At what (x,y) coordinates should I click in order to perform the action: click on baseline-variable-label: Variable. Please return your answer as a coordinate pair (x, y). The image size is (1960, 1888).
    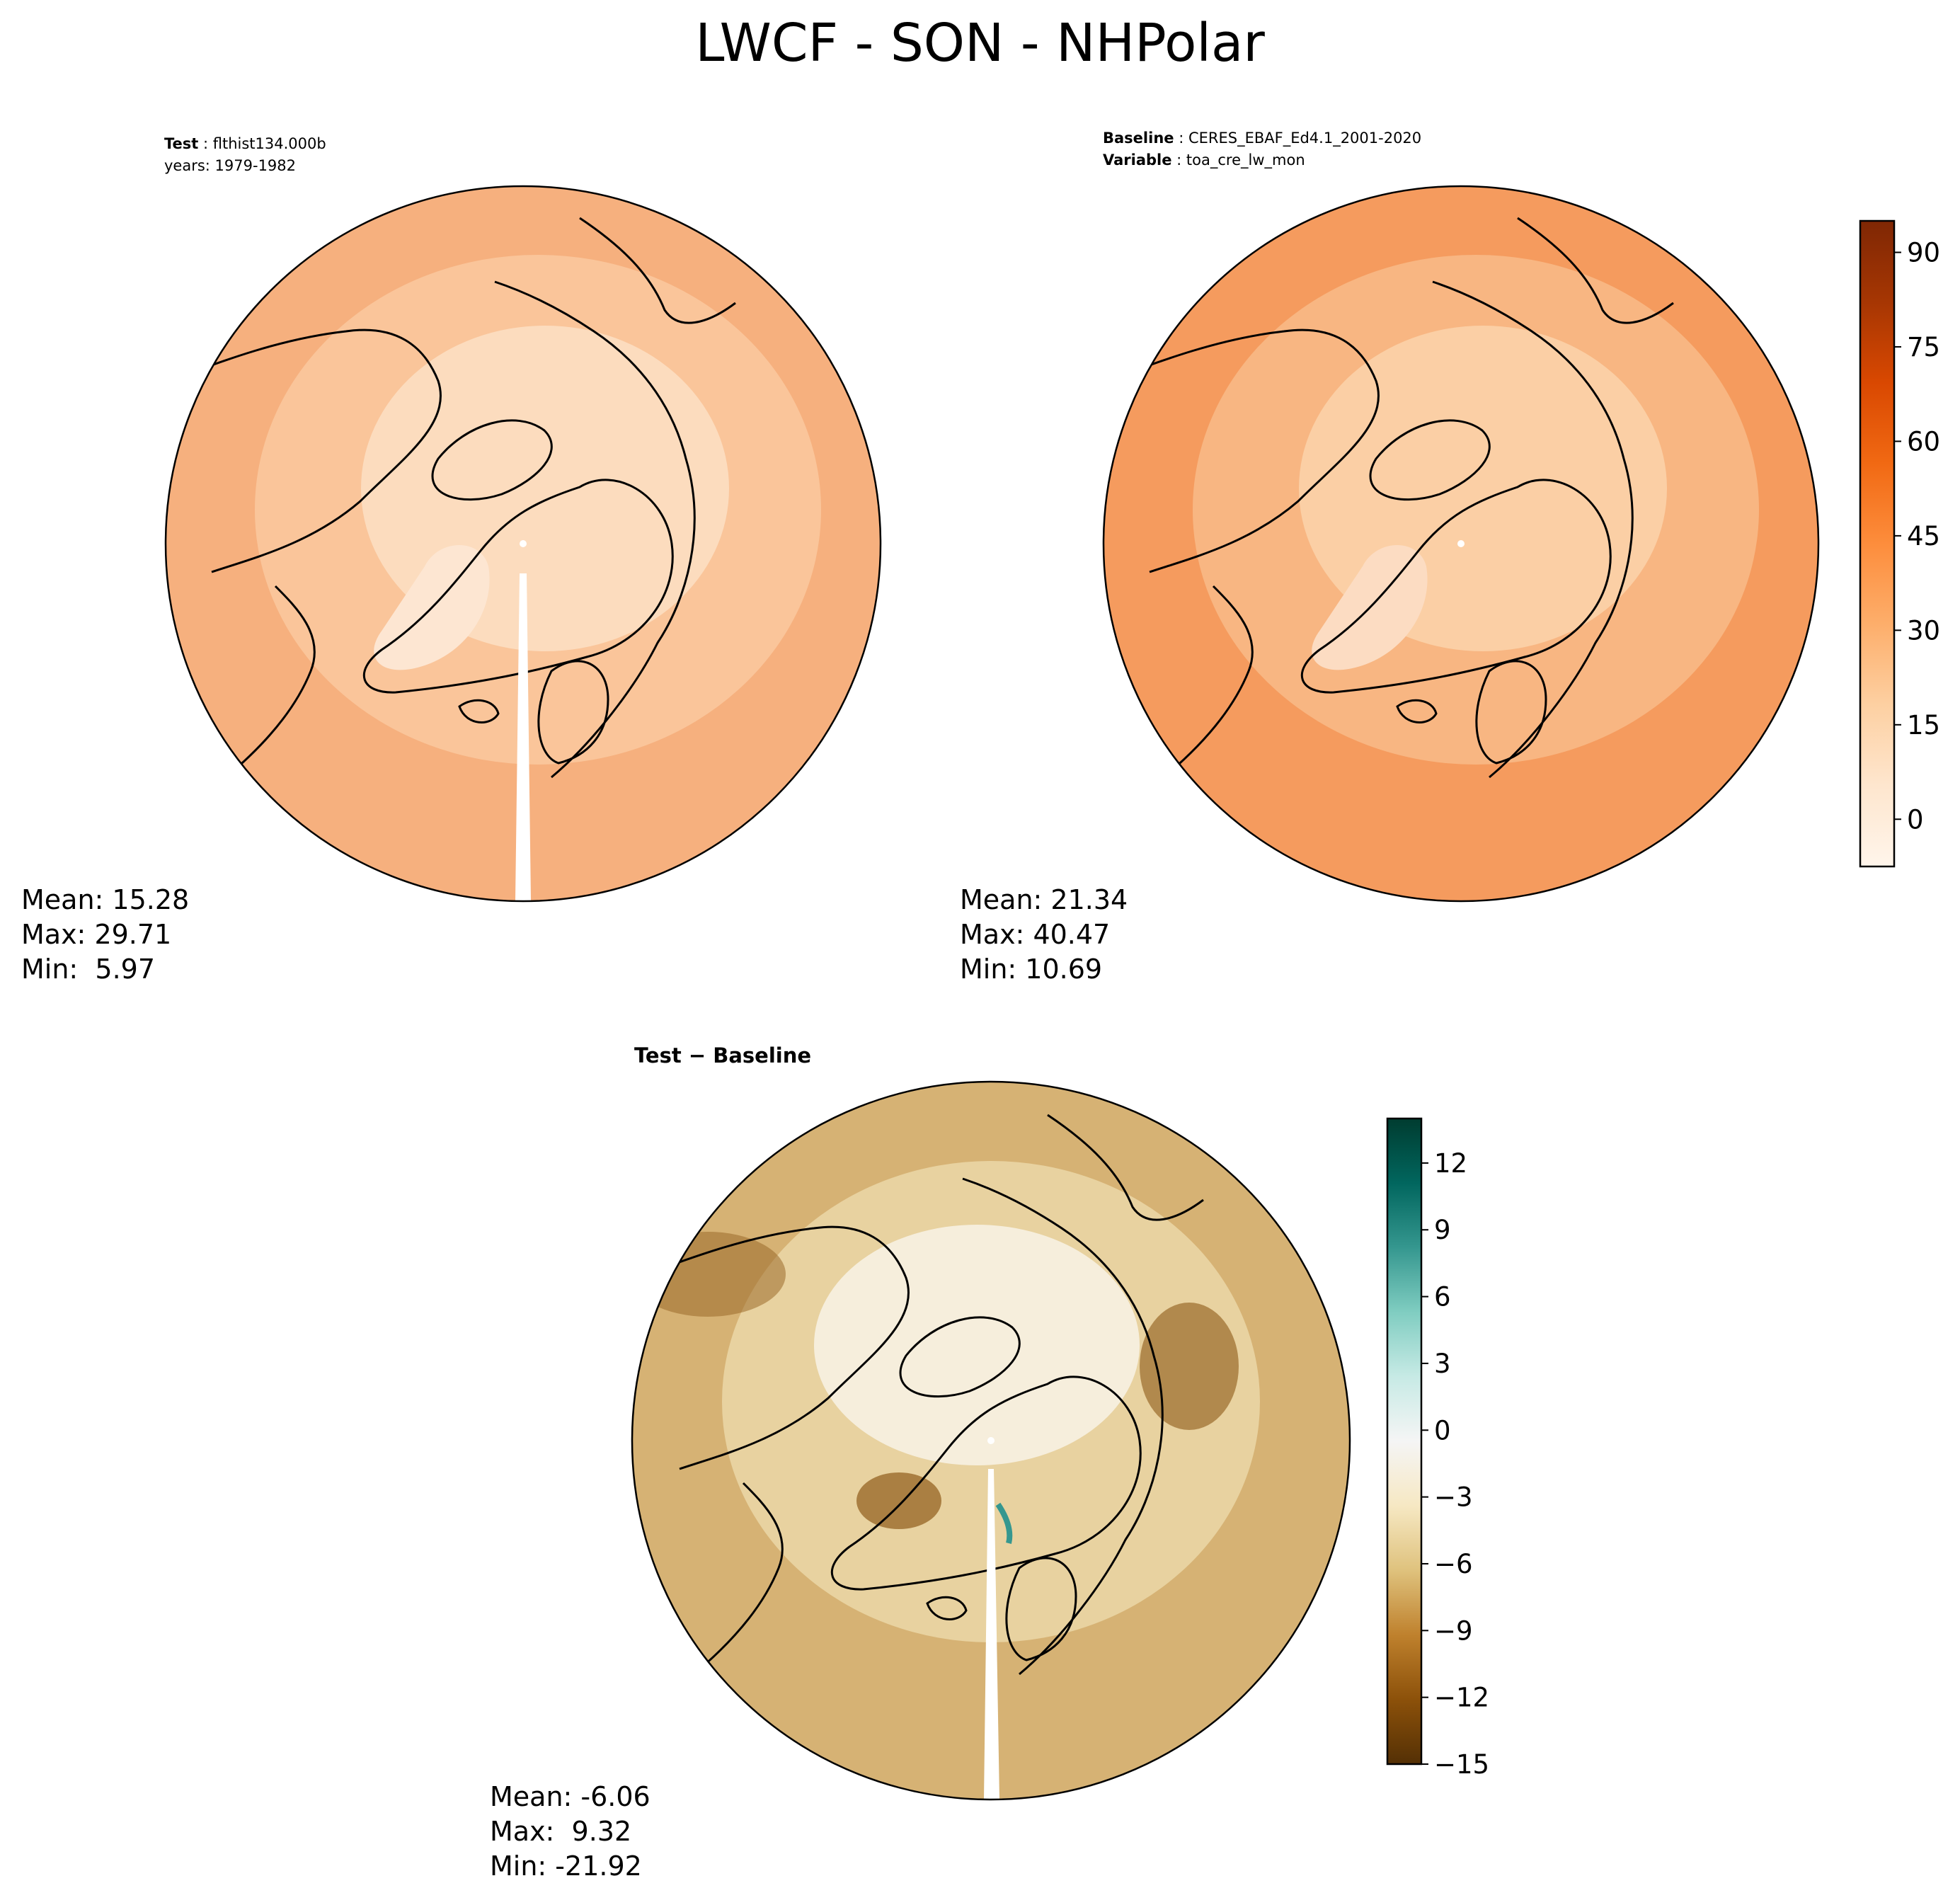
    Looking at the image, I should click on (1137, 160).